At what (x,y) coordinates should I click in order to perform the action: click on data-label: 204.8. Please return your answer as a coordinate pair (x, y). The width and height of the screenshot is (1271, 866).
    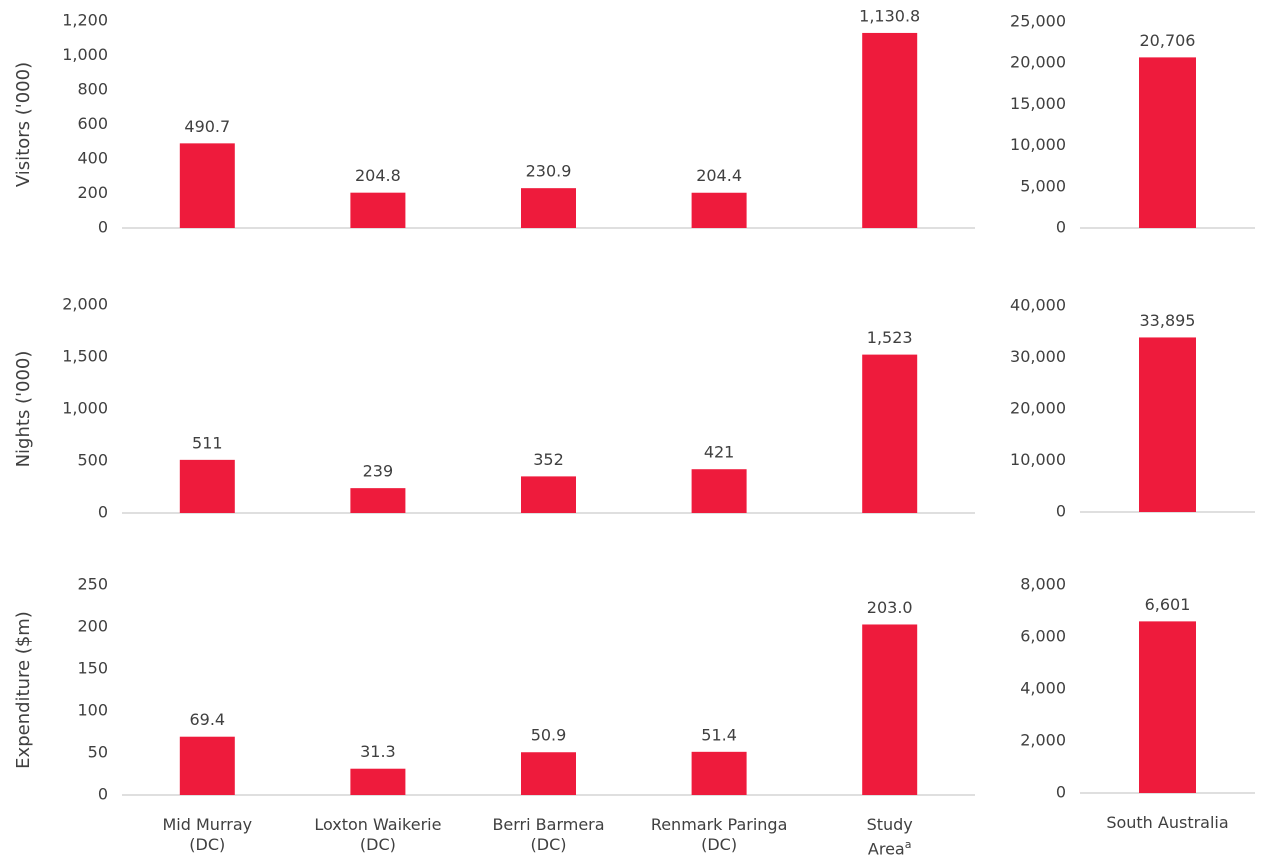
    Looking at the image, I should click on (378, 175).